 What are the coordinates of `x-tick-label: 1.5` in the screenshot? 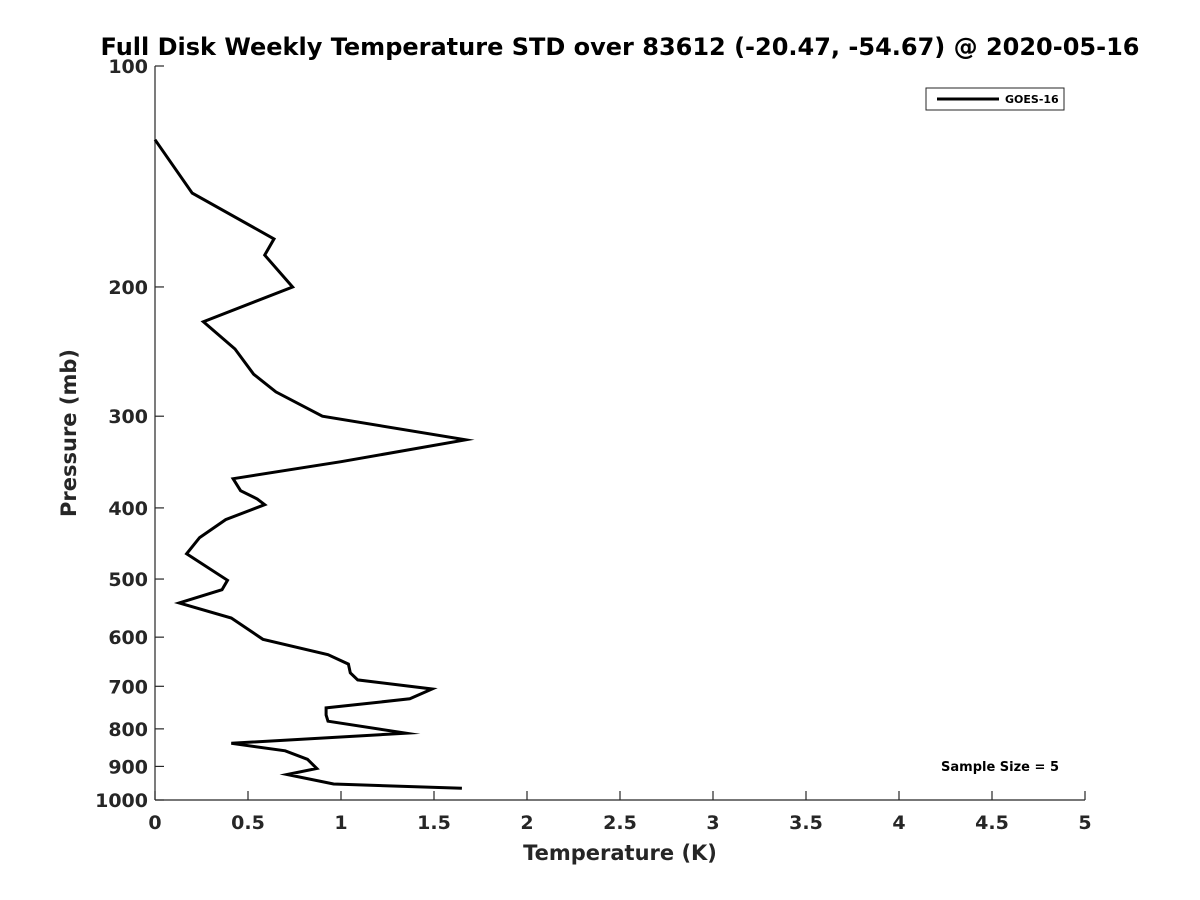 It's located at (434, 823).